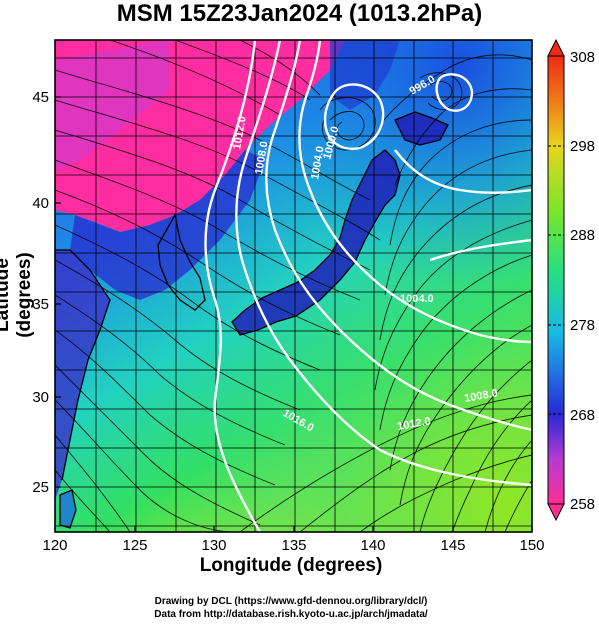 The height and width of the screenshot is (625, 599). I want to click on x-tick-label: 125, so click(134, 545).